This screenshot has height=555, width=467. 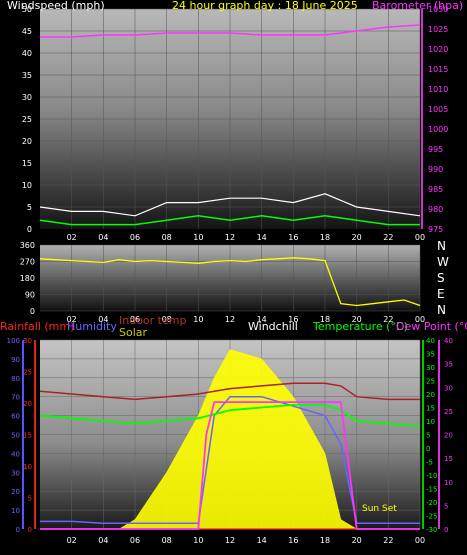 What do you see at coordinates (448, 412) in the screenshot?
I see `dewpoint-tick-label: 25` at bounding box center [448, 412].